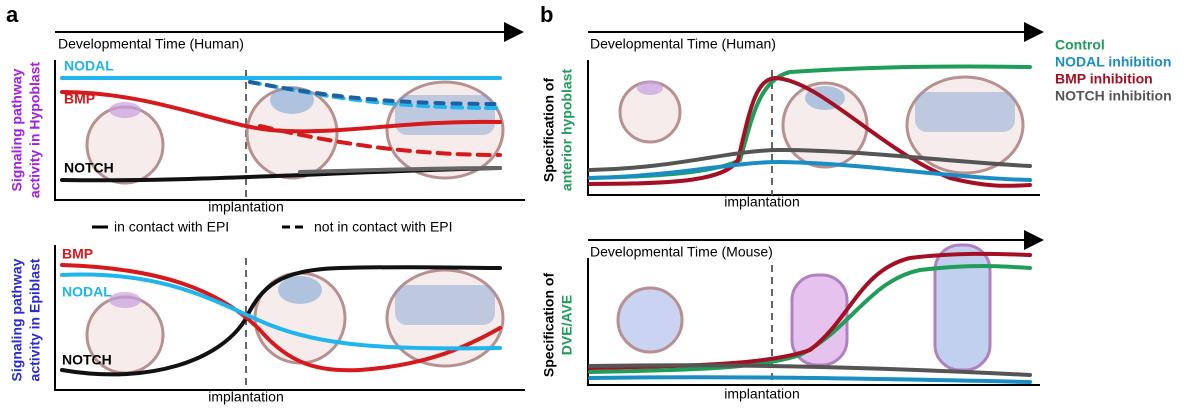 Image resolution: width=1200 pixels, height=408 pixels. I want to click on y-axis-label: anterior hypoblast, so click(567, 130).